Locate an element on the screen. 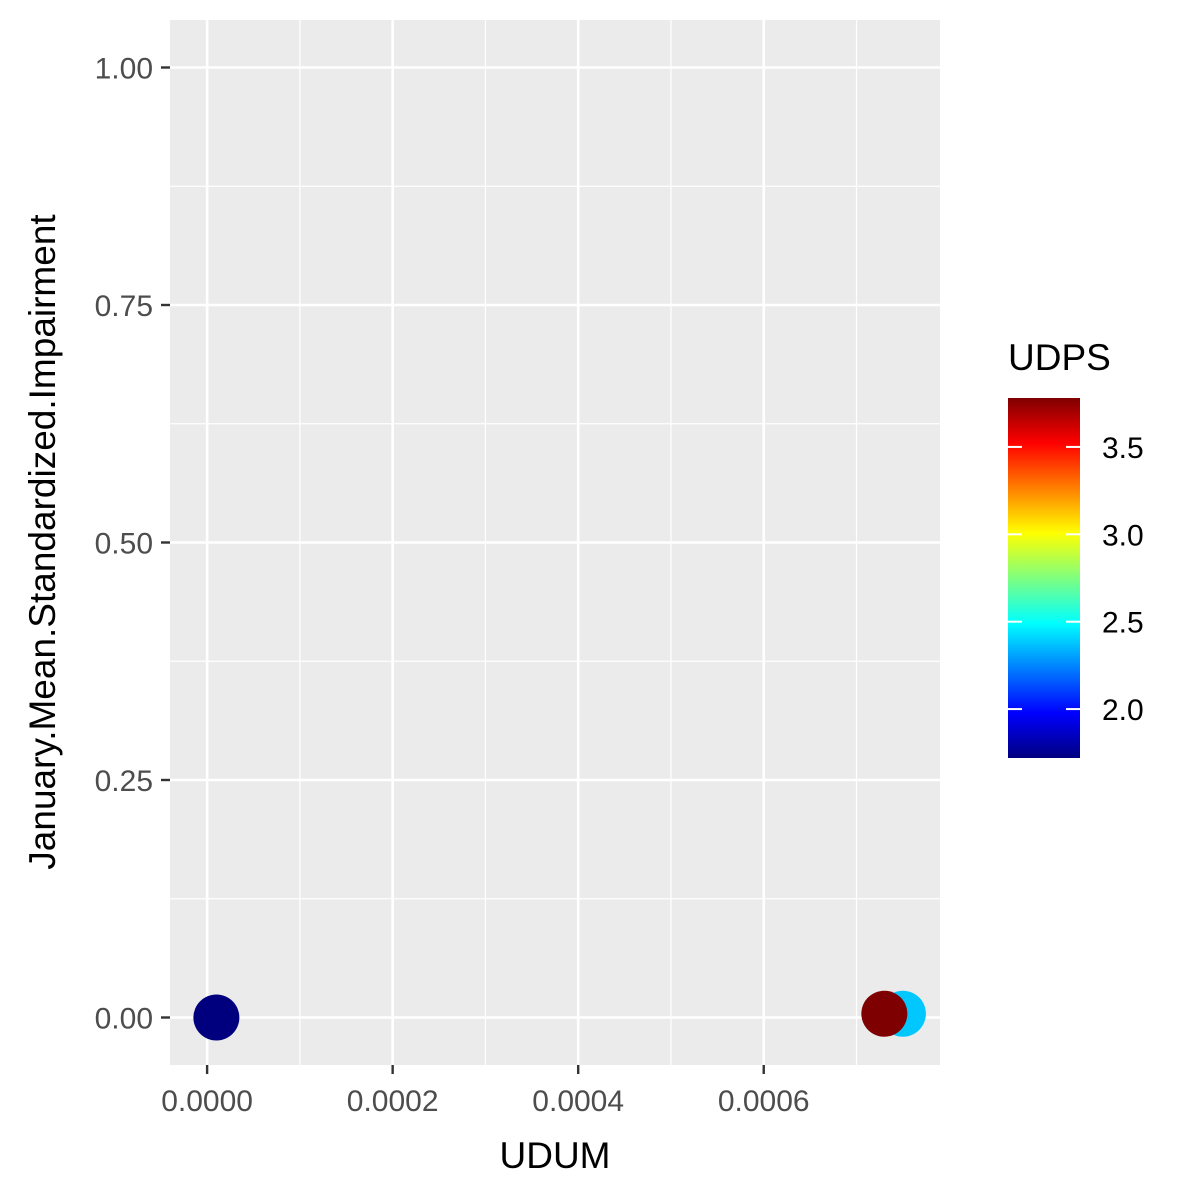  legend-ticks: 2.0 2.5 3.0 3.5 is located at coordinates (1076, 579).